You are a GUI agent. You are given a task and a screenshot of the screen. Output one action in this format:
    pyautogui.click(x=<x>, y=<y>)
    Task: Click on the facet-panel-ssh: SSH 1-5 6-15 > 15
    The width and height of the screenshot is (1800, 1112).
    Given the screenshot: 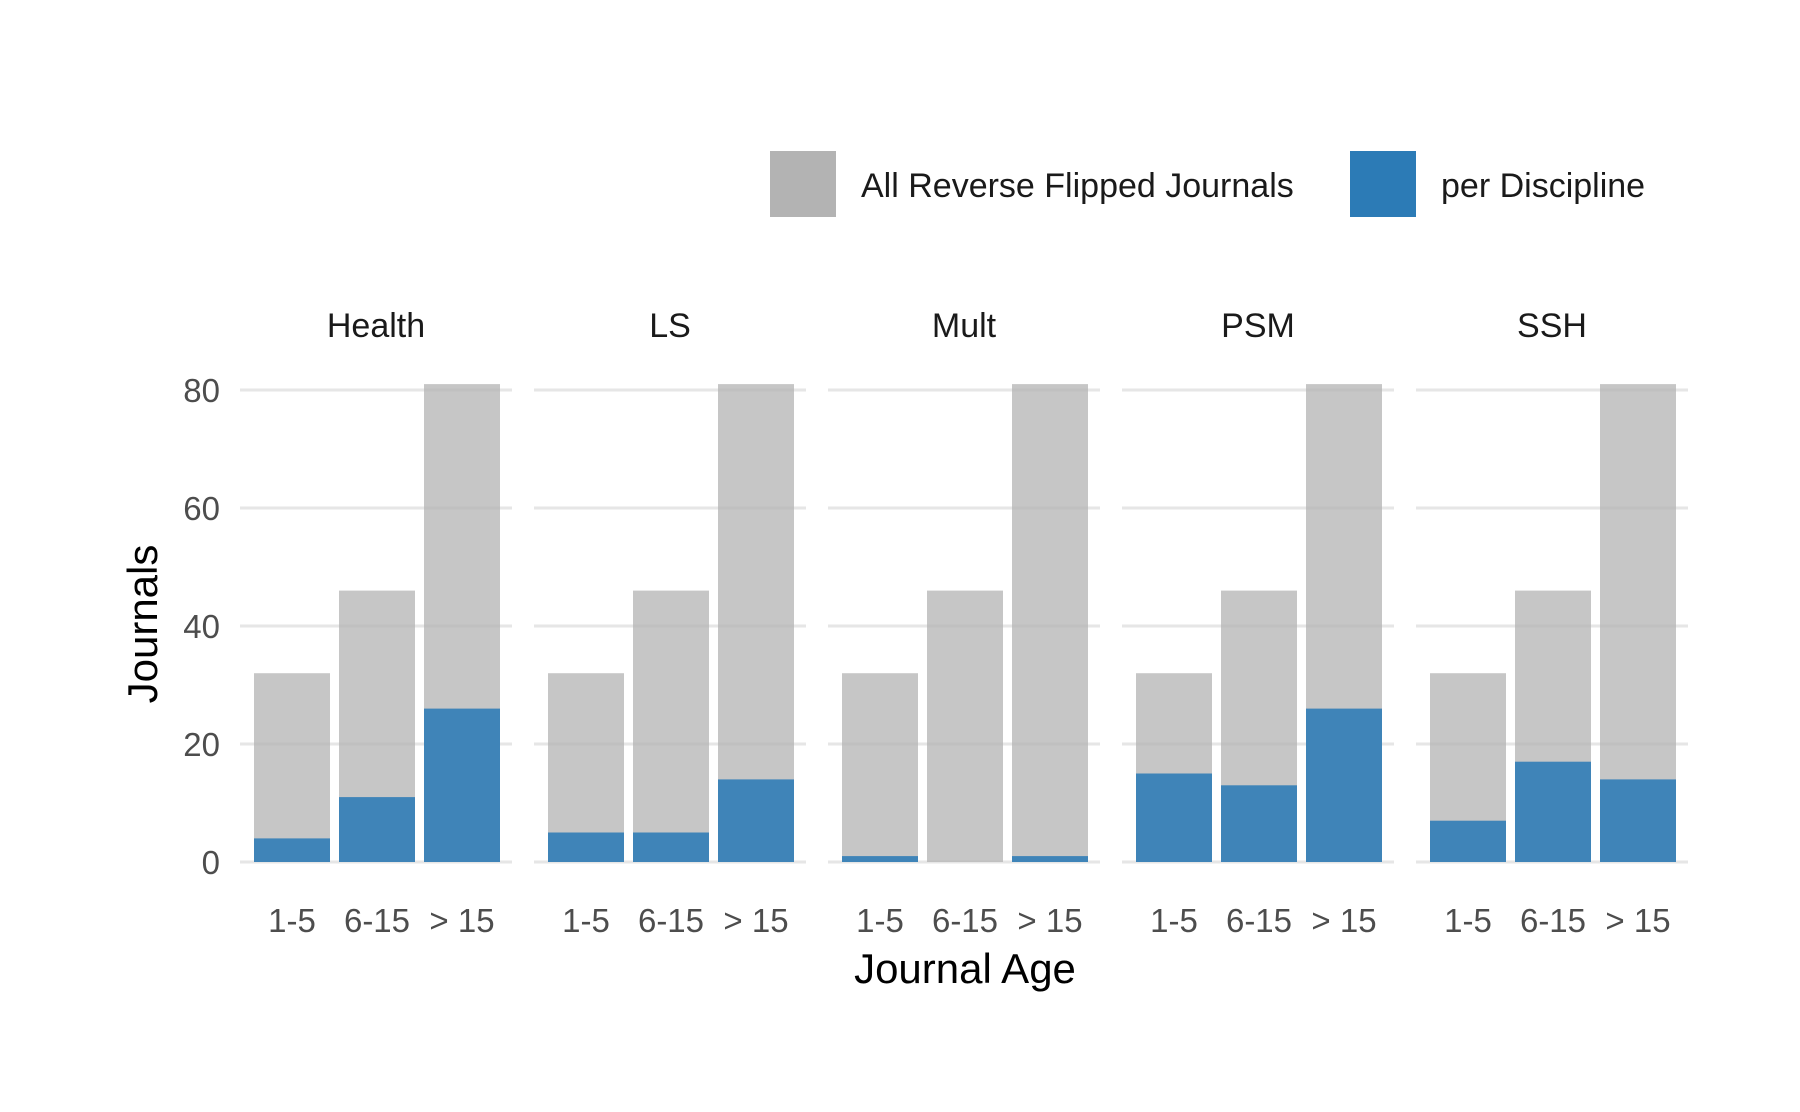 What is the action you would take?
    pyautogui.click(x=1552, y=623)
    